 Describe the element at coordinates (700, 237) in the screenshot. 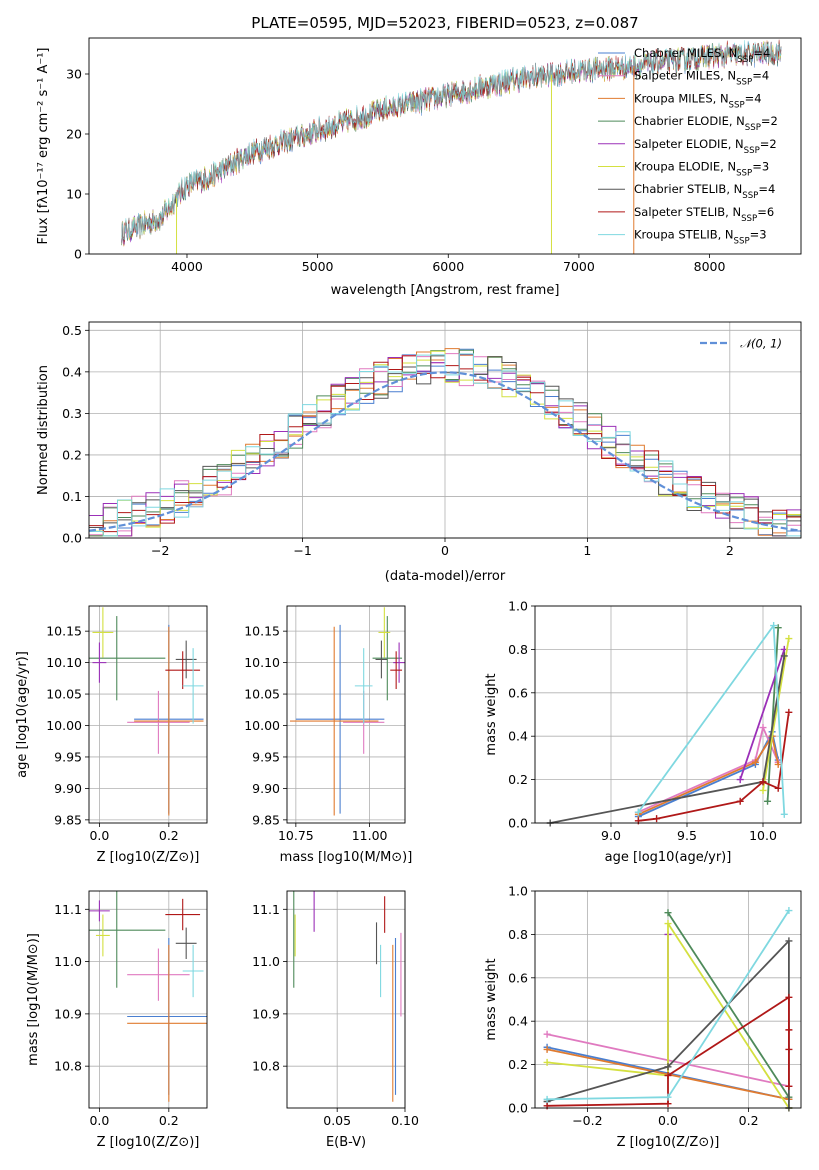

I see `legend-entry: Kroupa STELIB, NSSP=3` at that location.